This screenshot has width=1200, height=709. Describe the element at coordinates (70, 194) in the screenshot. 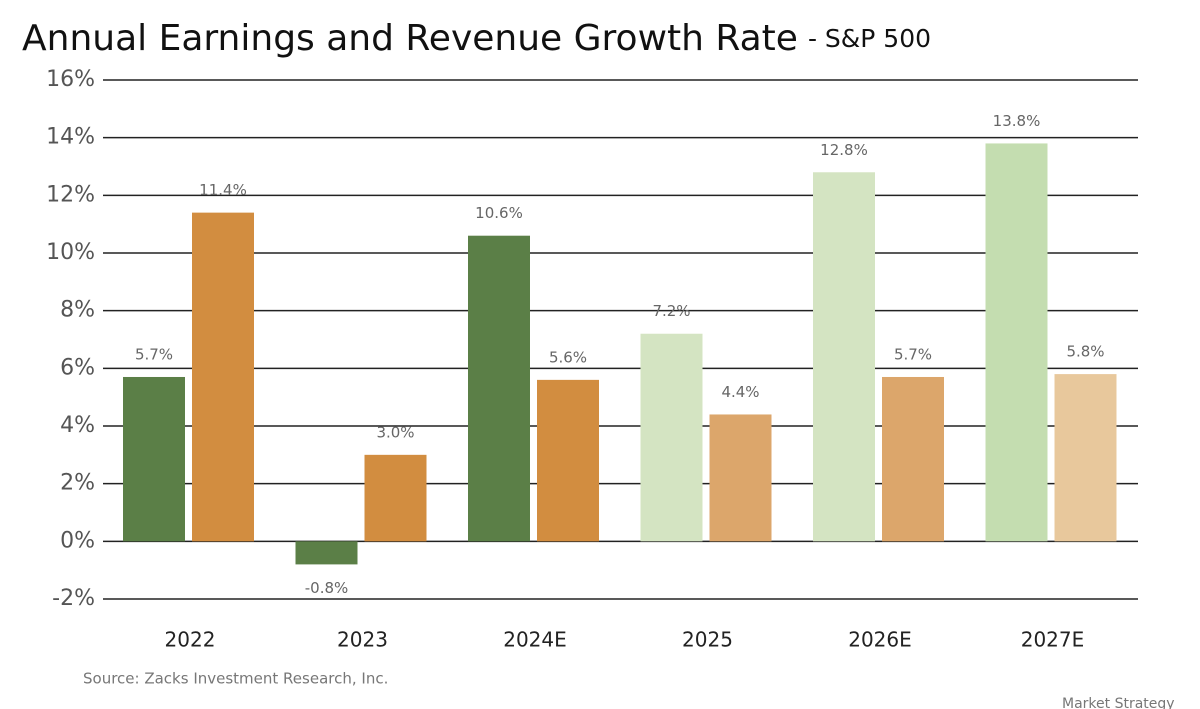

I see `y-tick-label: 12%` at that location.